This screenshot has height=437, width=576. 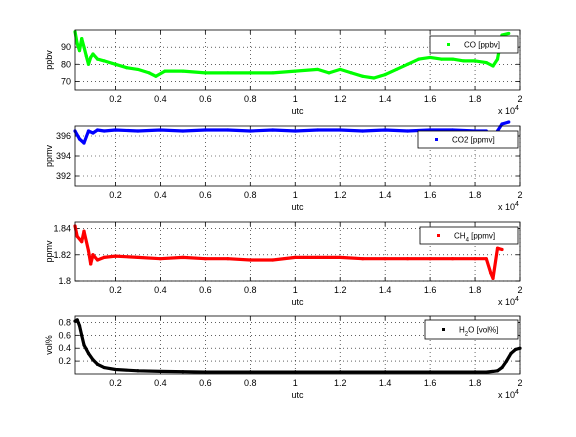 What do you see at coordinates (49, 251) in the screenshot?
I see `y-axis-label: ppmv` at bounding box center [49, 251].